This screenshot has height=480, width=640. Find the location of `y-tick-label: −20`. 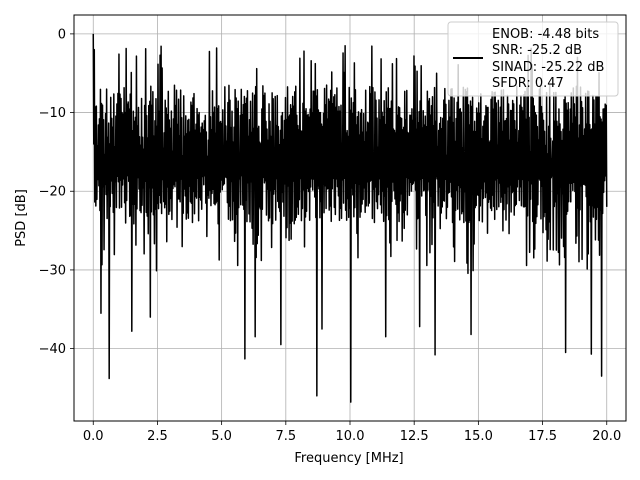

y-tick-label: −20 is located at coordinates (52, 192).